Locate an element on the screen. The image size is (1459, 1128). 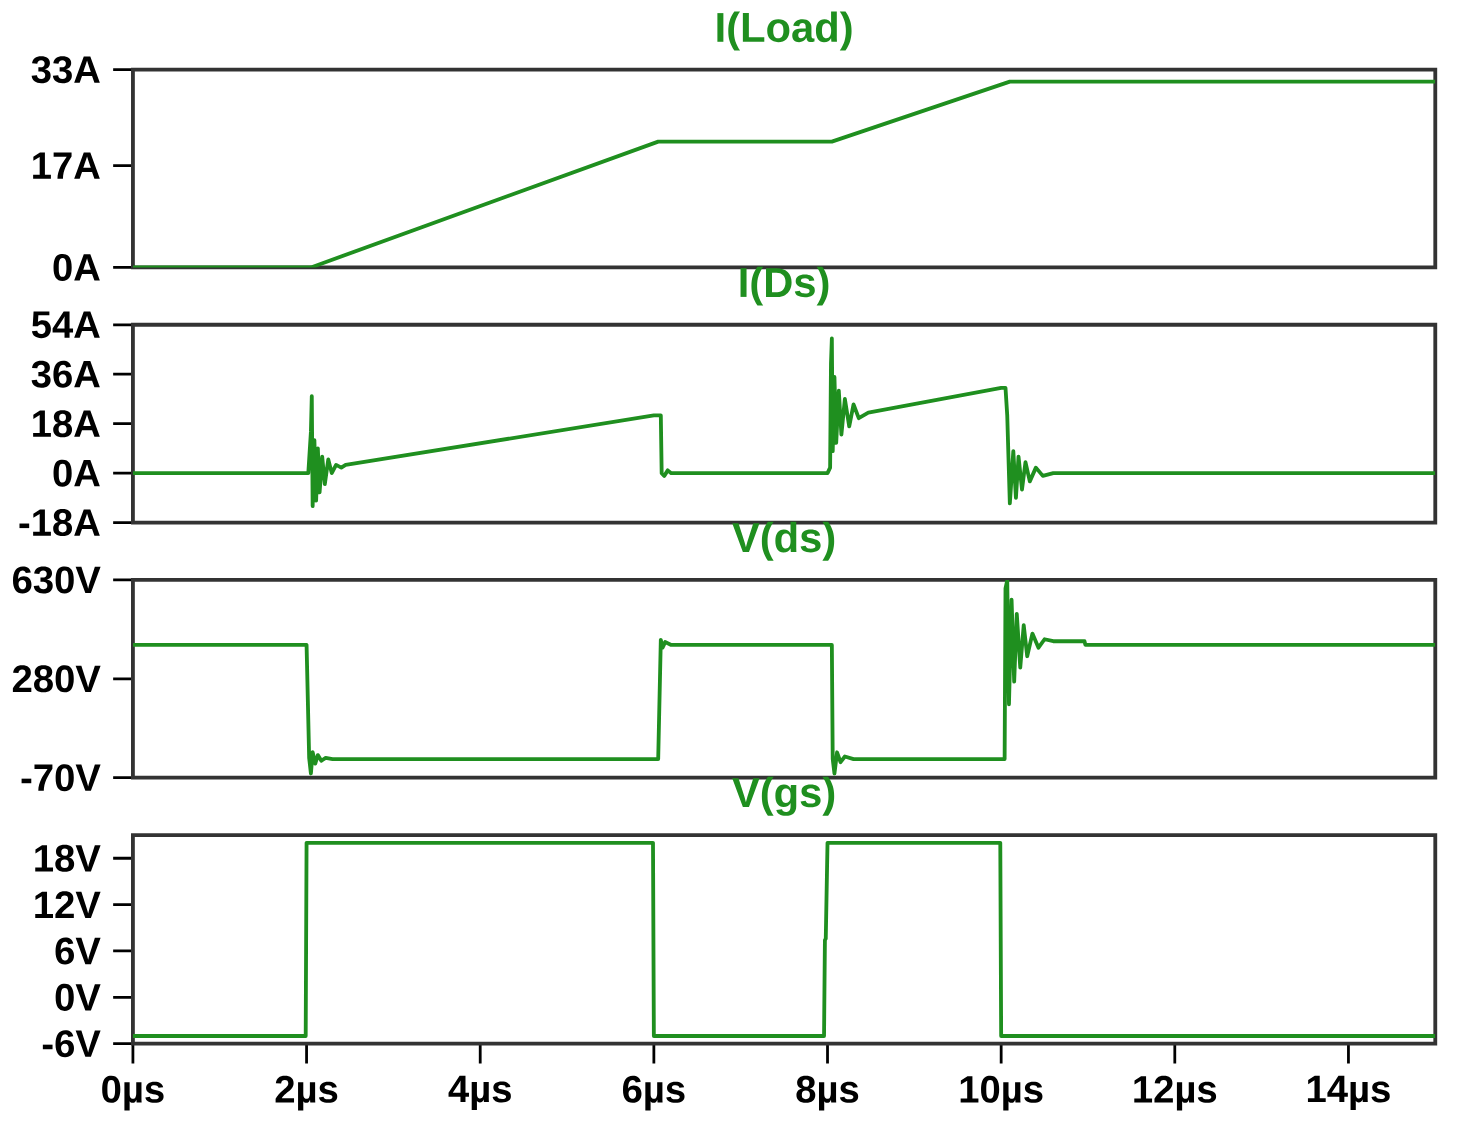
x-tick-label: 10µs is located at coordinates (1001, 1093).